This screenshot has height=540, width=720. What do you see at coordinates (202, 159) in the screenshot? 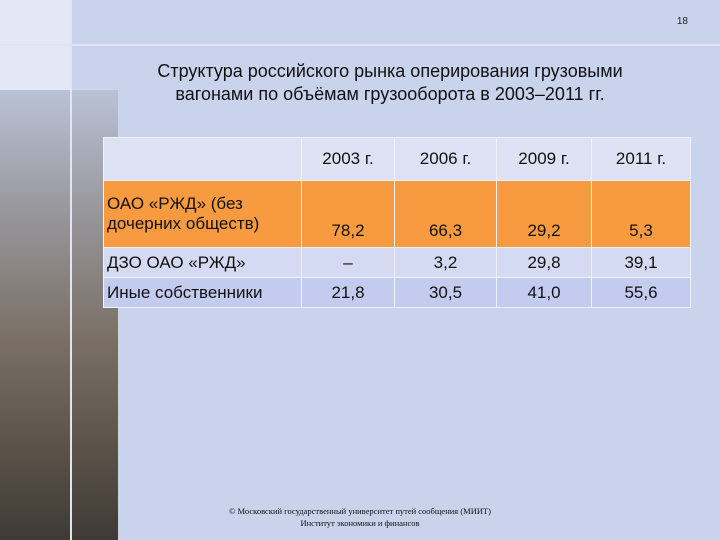
I see `header-cell` at bounding box center [202, 159].